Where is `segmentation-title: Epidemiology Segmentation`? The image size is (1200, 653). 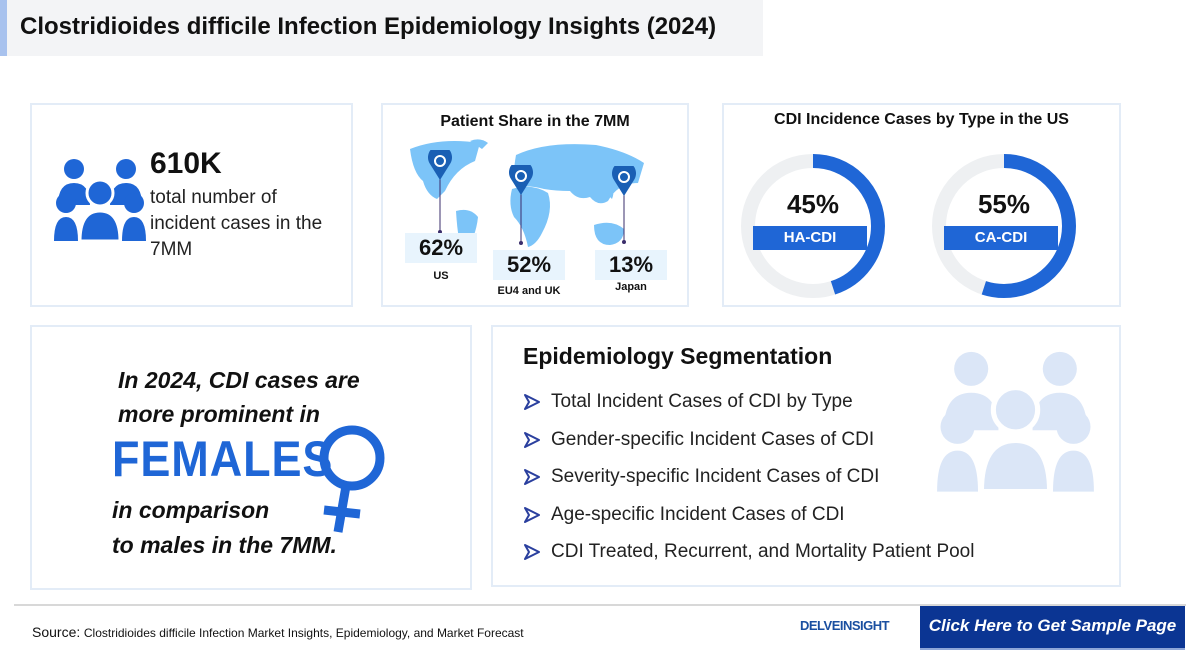 segmentation-title: Epidemiology Segmentation is located at coordinates (678, 356).